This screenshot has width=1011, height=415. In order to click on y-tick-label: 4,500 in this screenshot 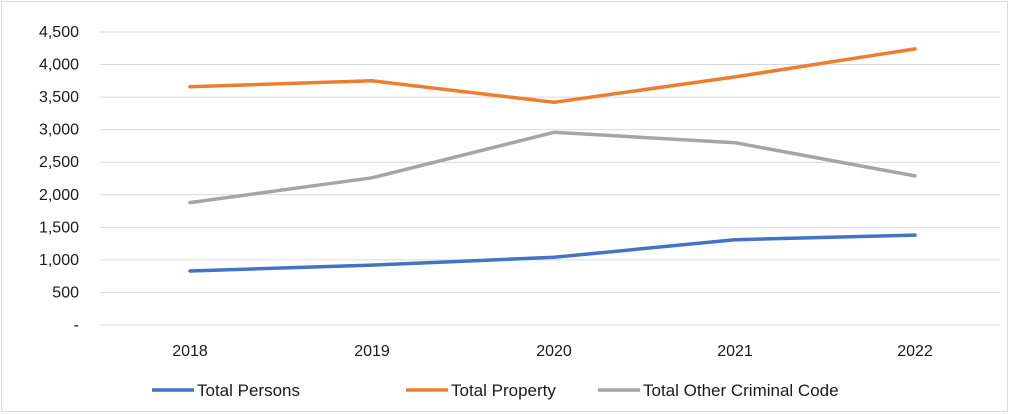, I will do `click(59, 32)`.